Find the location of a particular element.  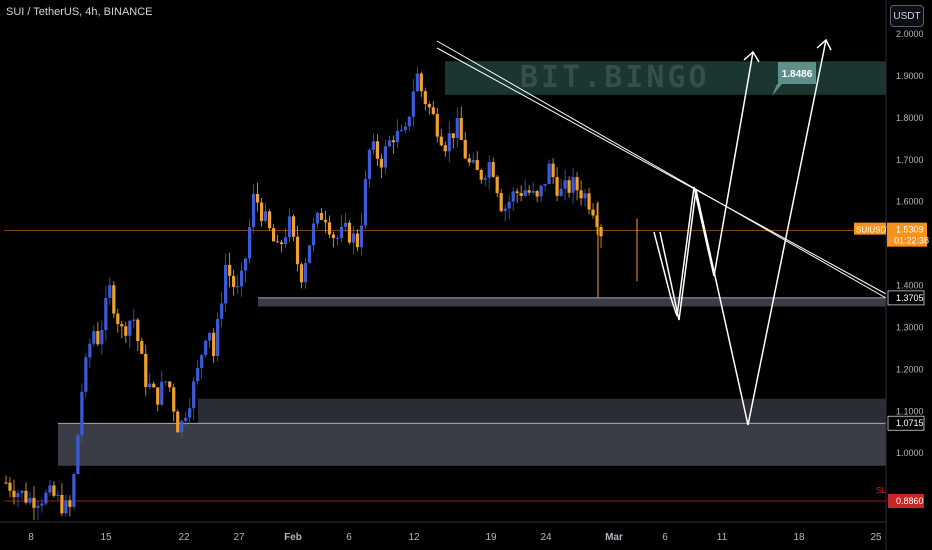

x-tick-label: 6 is located at coordinates (349, 537).